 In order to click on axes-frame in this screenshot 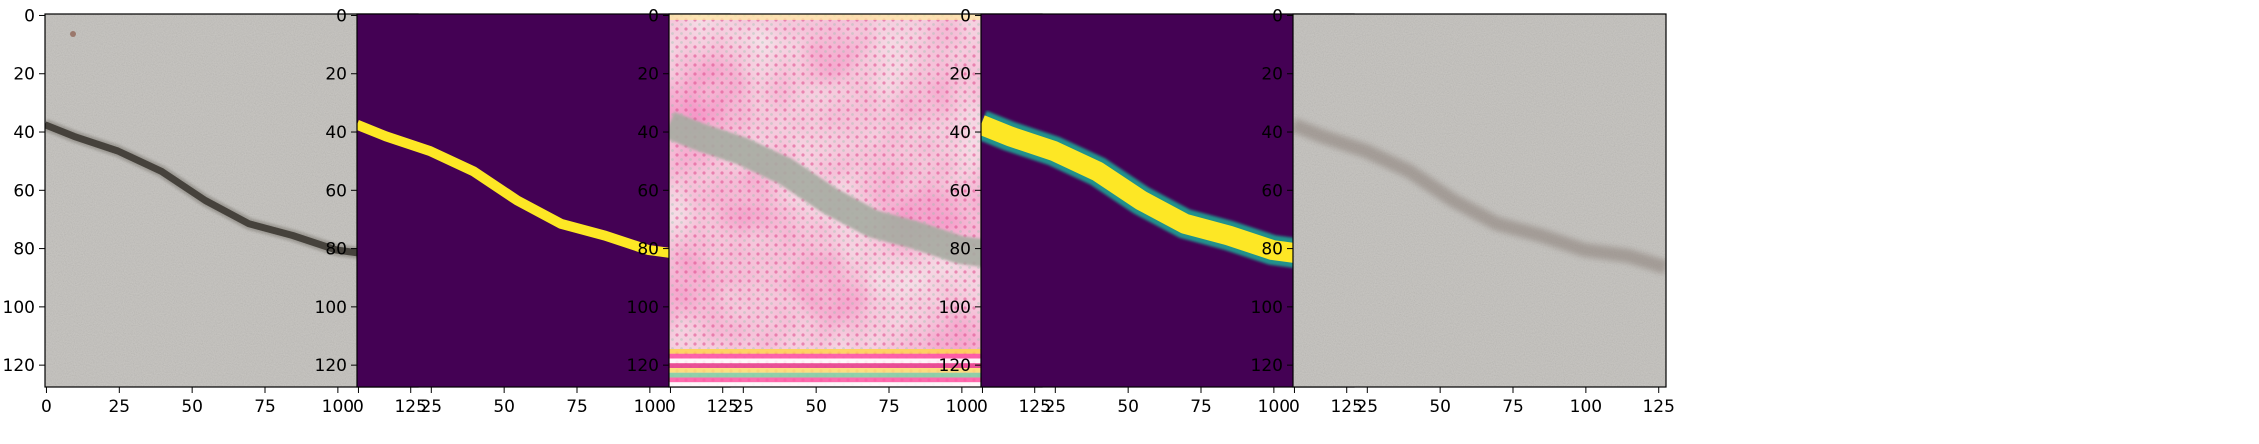, I will do `click(1479, 200)`.